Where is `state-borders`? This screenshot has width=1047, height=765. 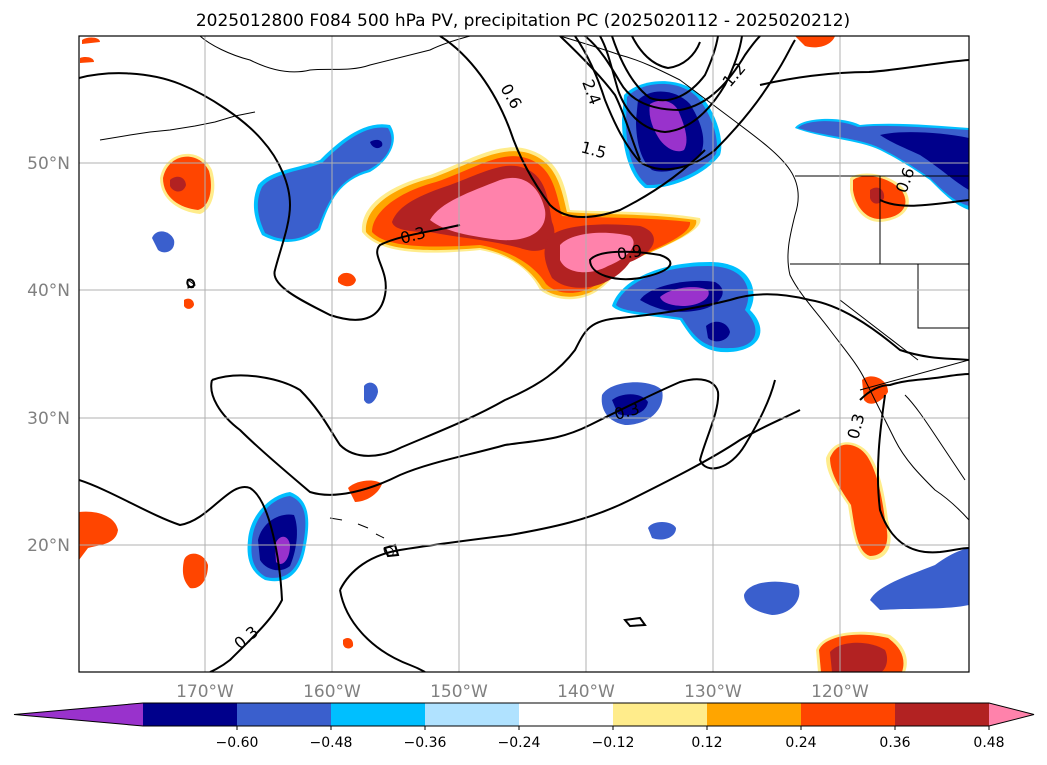 state-borders is located at coordinates (879, 283).